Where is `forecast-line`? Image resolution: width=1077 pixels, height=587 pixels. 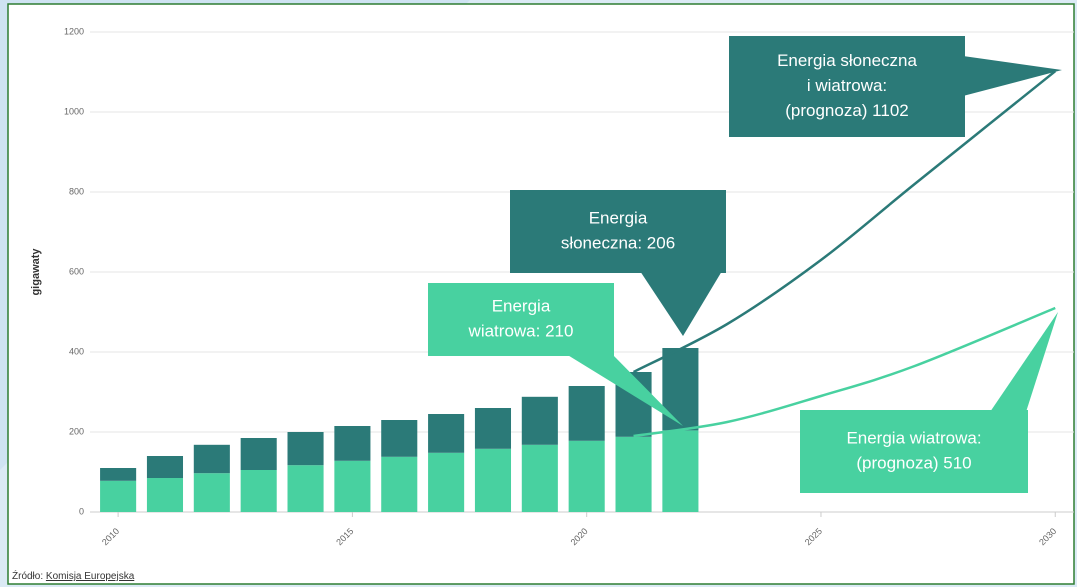
forecast-line is located at coordinates (844, 372).